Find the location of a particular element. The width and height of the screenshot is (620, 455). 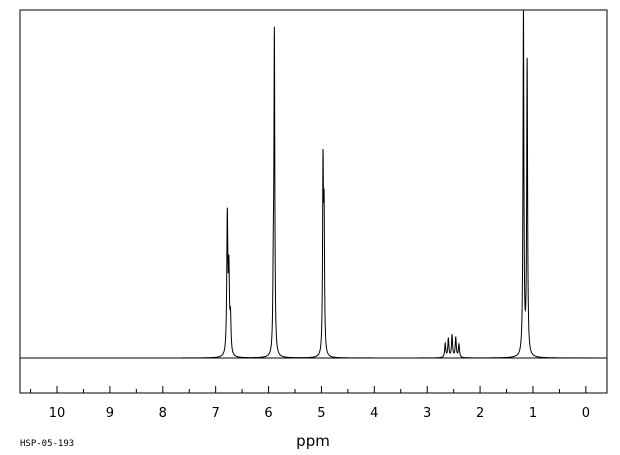

x-axis-label: ppm is located at coordinates (313, 441).